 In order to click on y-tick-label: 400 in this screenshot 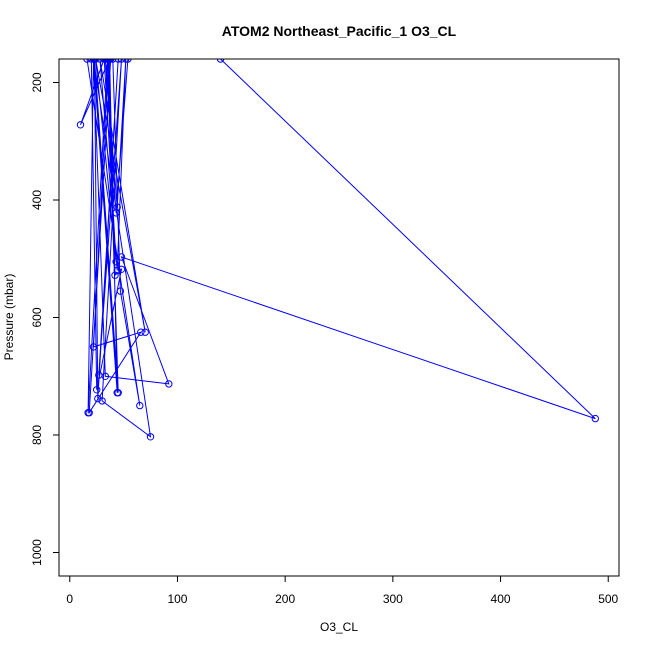, I will do `click(37, 200)`.